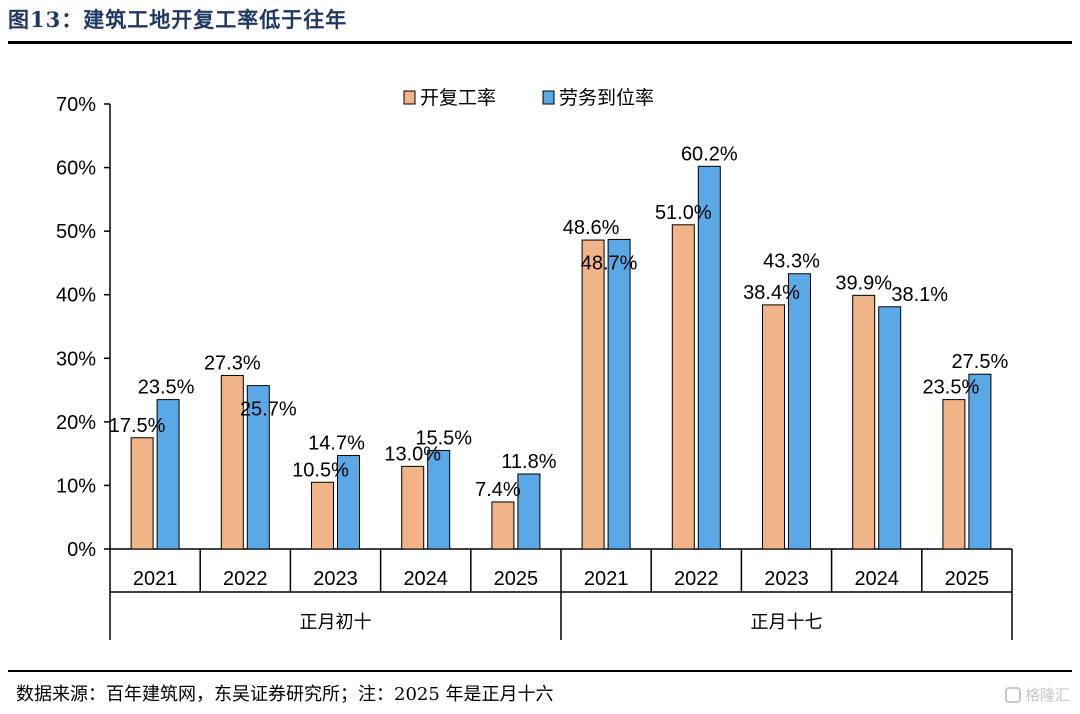 This screenshot has height=714, width=1080. I want to click on y-tick-label: 0%, so click(81, 550).